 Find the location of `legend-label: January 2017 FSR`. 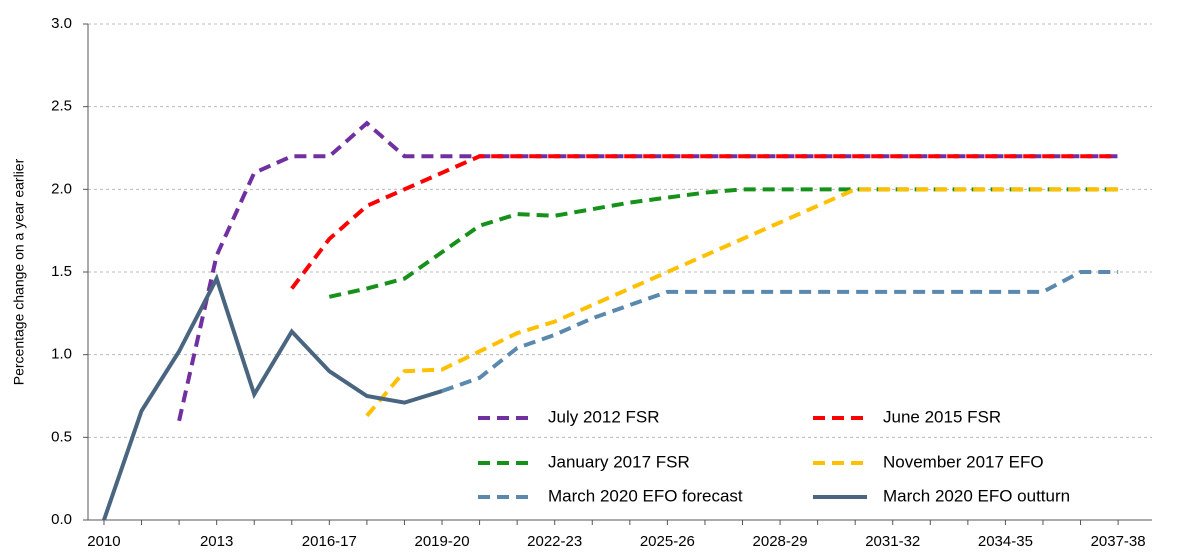

legend-label: January 2017 FSR is located at coordinates (619, 461).